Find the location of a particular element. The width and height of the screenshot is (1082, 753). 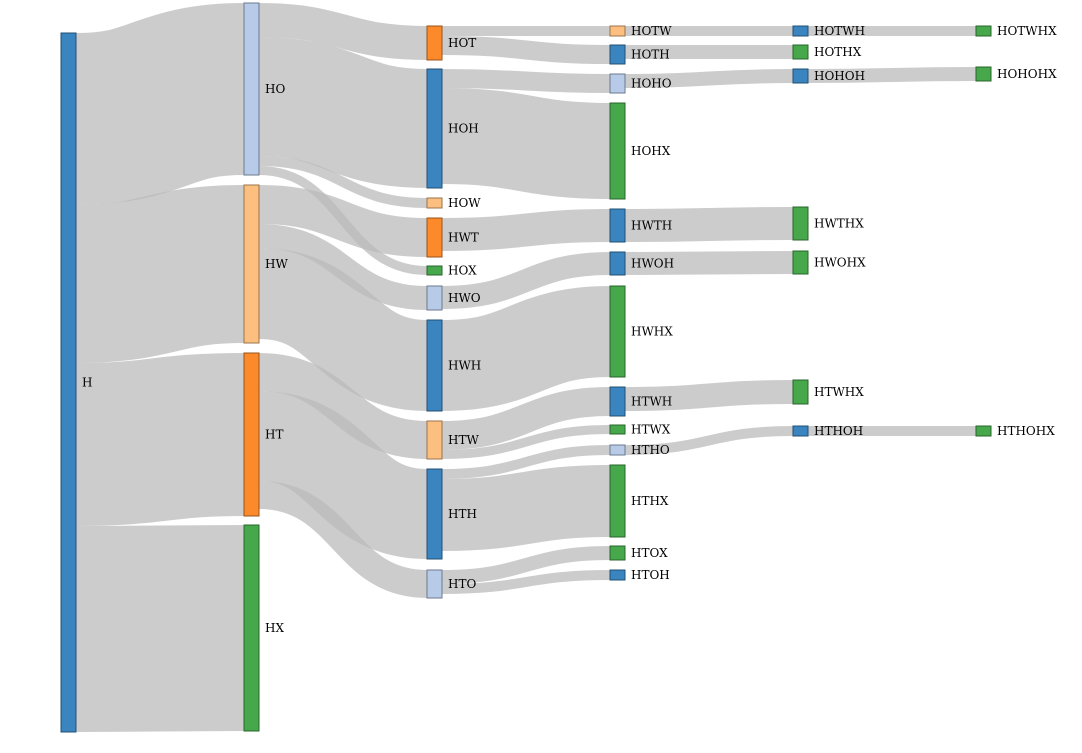

node-HOTWH: HOTWH is located at coordinates (828, 31).